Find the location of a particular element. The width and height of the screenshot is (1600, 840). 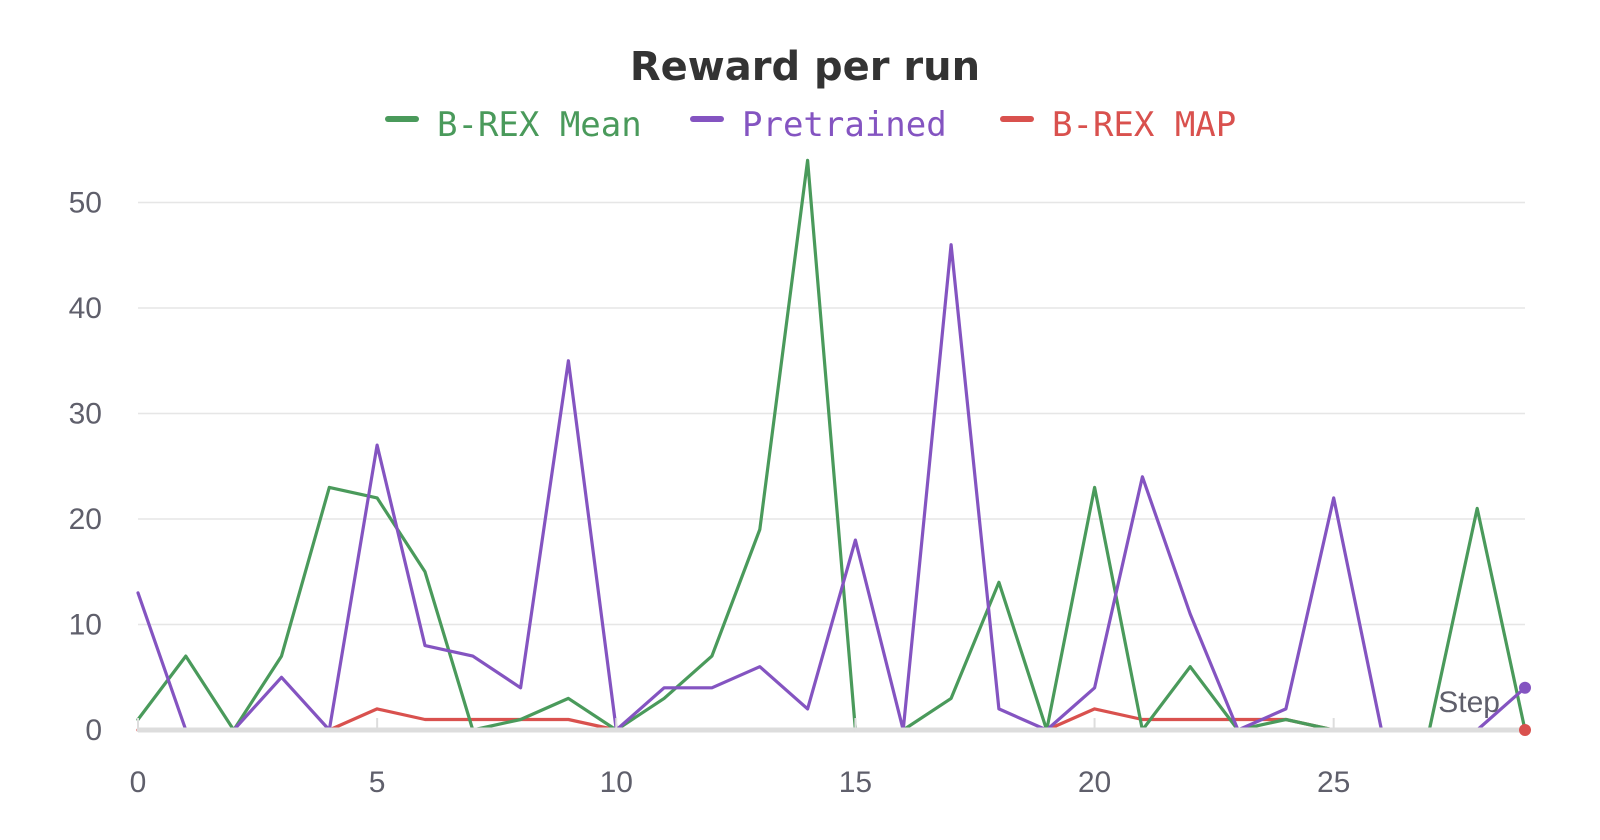

x-tick-label: 10 is located at coordinates (616, 782).